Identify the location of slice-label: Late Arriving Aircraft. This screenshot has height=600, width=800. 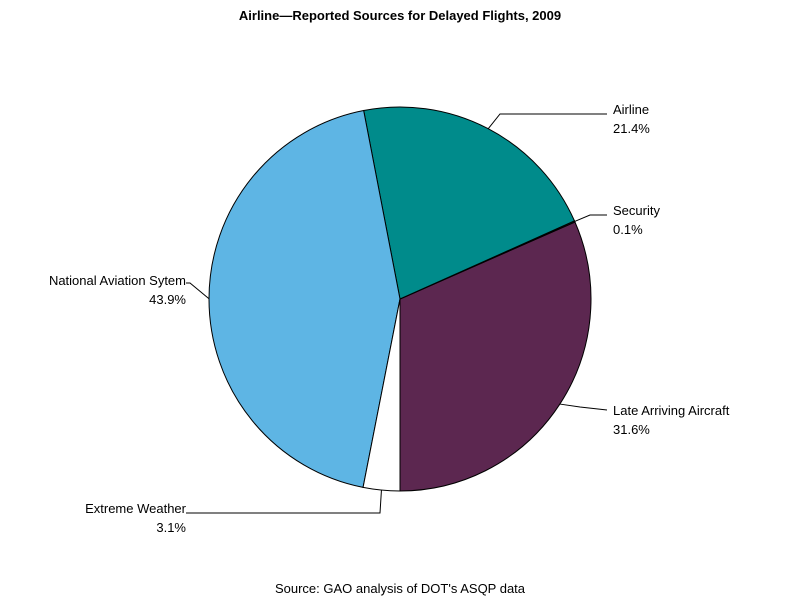
(671, 410).